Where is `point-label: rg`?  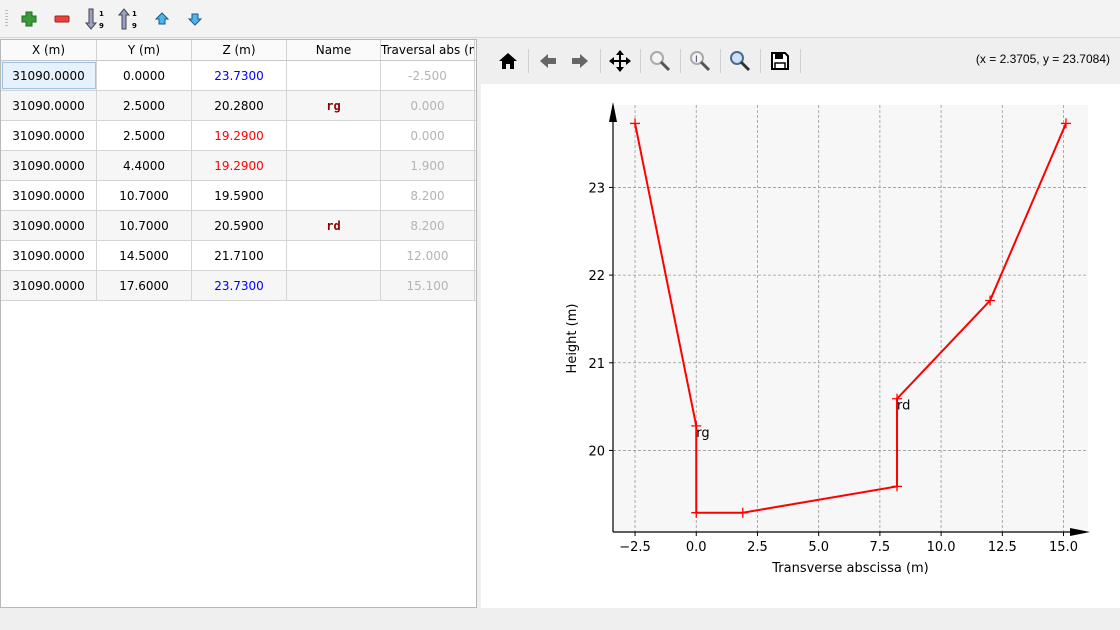
point-label: rg is located at coordinates (702, 433).